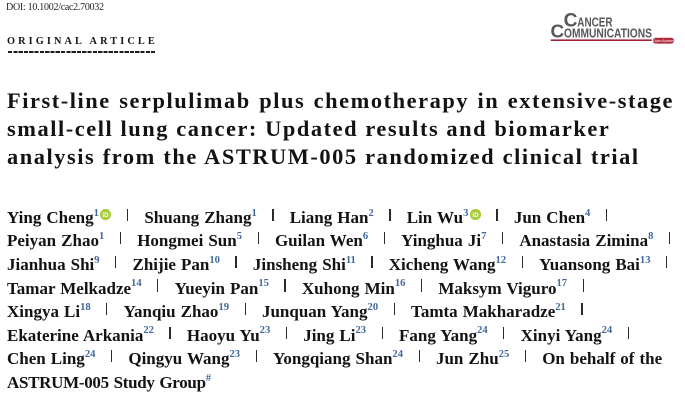 This screenshot has width=685, height=408. I want to click on svg-text: OMMUNICATIONS, so click(608, 33).